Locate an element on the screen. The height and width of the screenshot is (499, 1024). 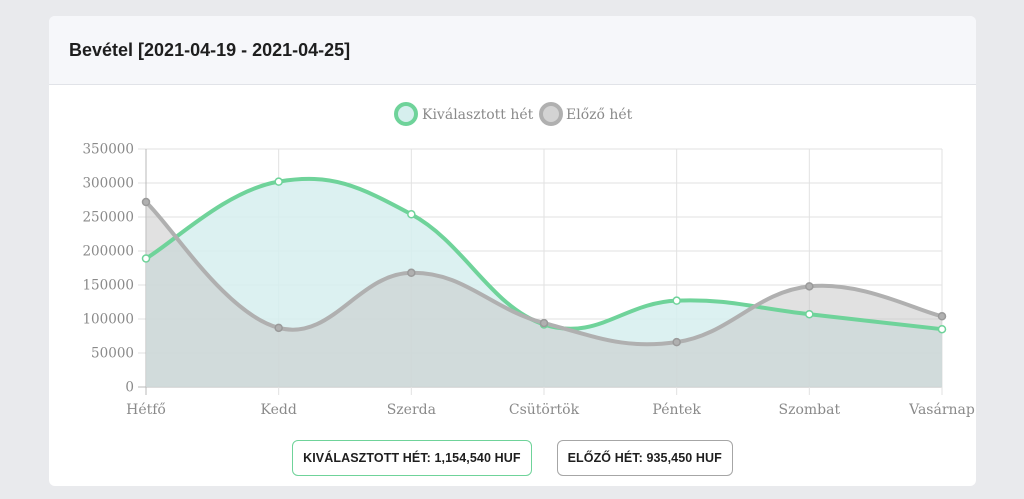
x-tick-label: Péntek is located at coordinates (676, 410).